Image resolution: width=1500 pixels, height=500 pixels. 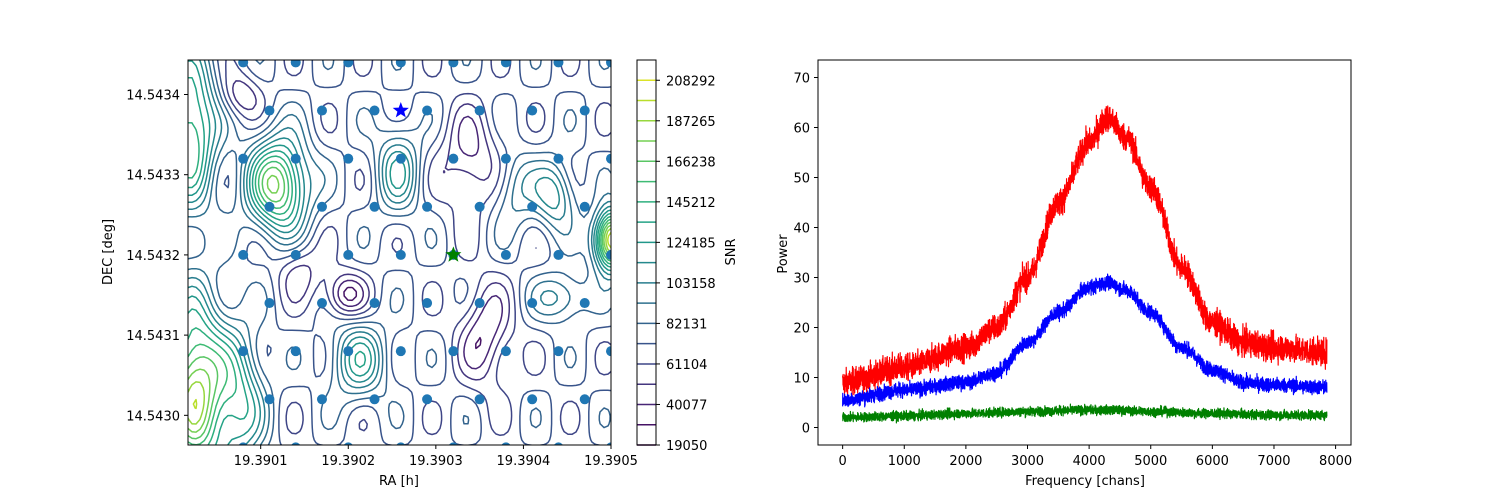 What do you see at coordinates (1085, 481) in the screenshot?
I see `right-x-axis-label: Frequency [chans]` at bounding box center [1085, 481].